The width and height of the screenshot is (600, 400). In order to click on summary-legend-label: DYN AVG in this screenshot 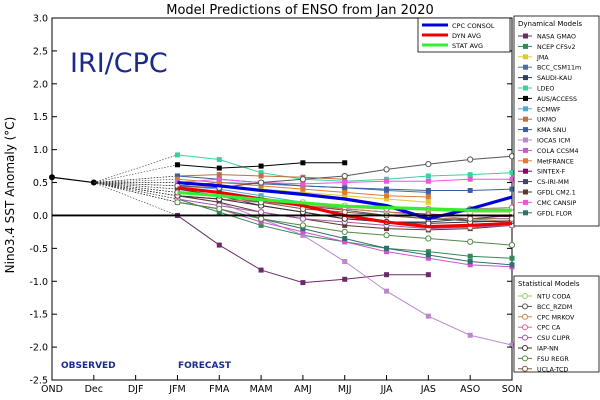, I will do `click(466, 36)`.